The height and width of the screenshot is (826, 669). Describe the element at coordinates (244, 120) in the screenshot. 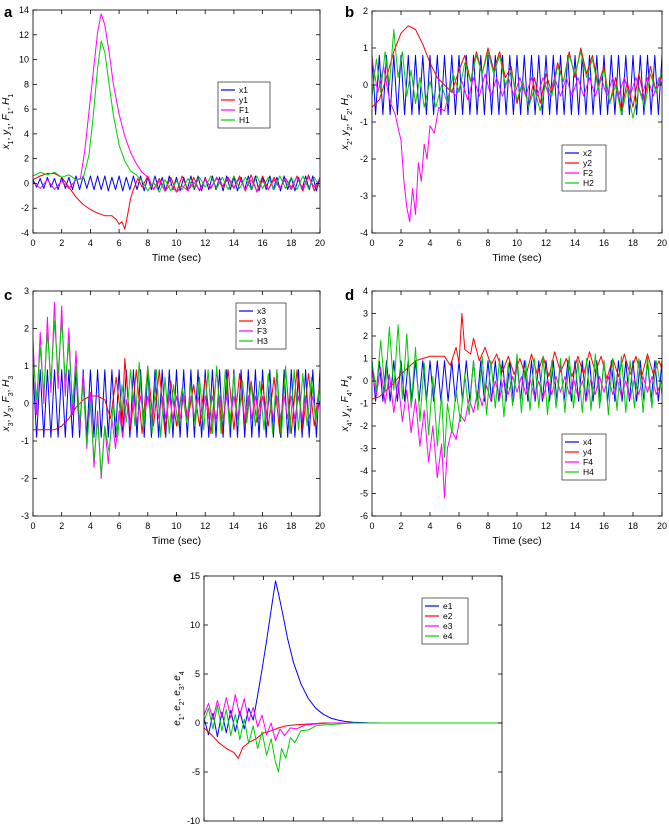

I see `legend-label-H1: H1` at that location.